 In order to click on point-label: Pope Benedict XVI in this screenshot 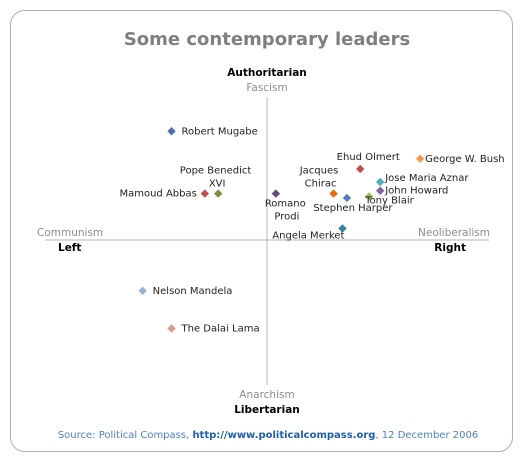, I will do `click(217, 178)`.